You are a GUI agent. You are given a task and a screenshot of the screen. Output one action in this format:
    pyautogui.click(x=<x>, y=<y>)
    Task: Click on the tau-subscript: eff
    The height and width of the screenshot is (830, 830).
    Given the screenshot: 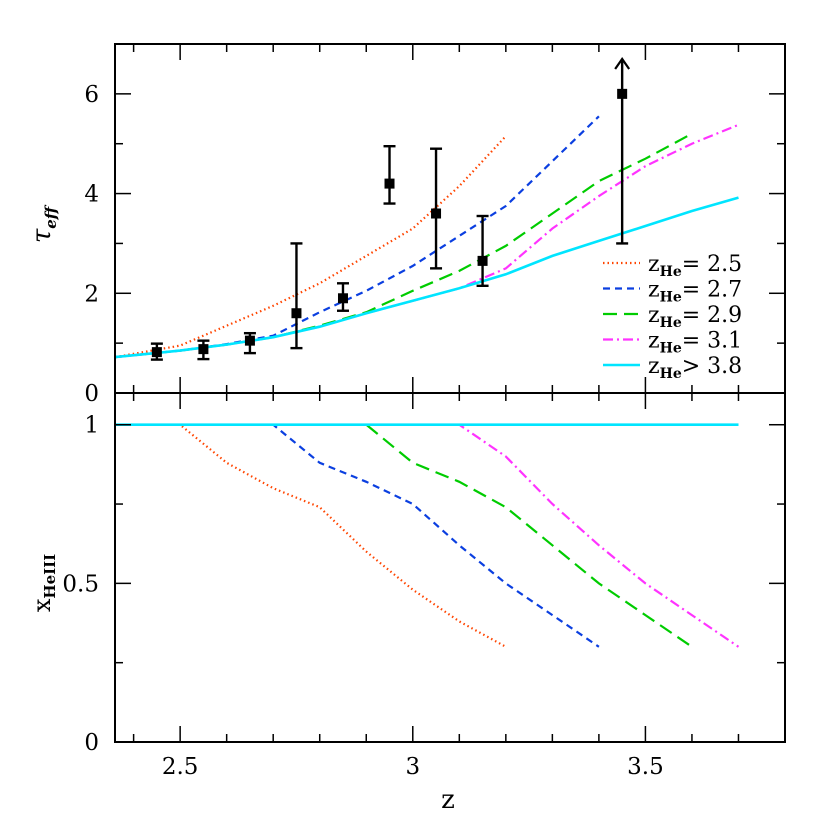 What is the action you would take?
    pyautogui.click(x=51, y=216)
    